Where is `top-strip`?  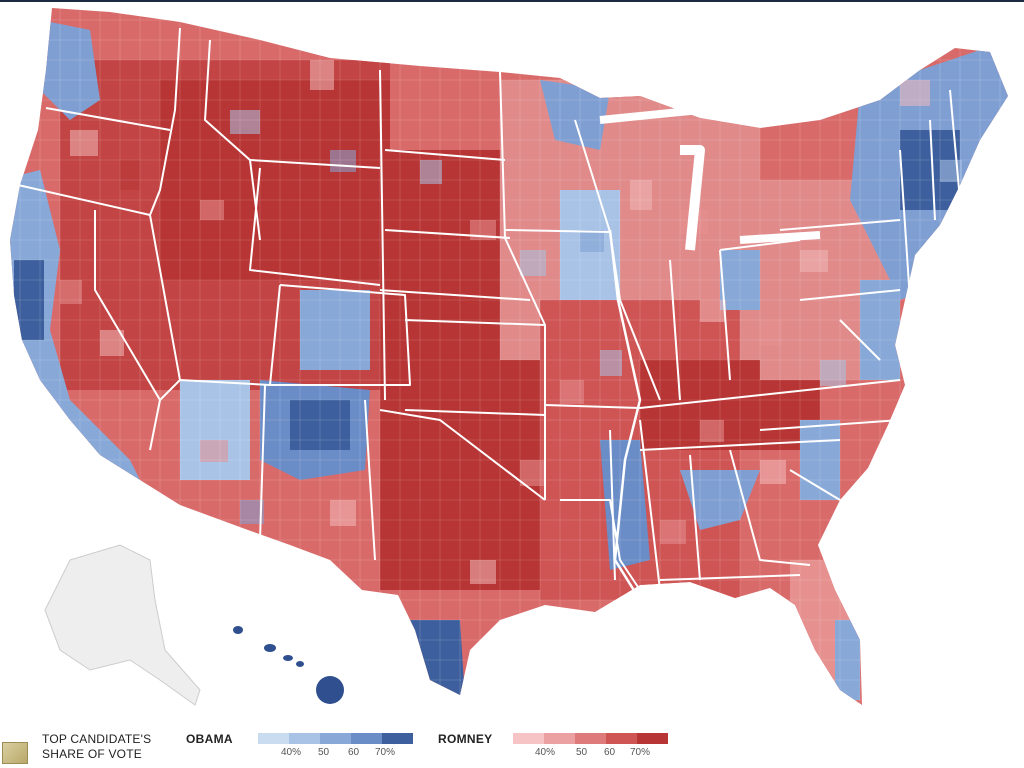 top-strip is located at coordinates (512, 1).